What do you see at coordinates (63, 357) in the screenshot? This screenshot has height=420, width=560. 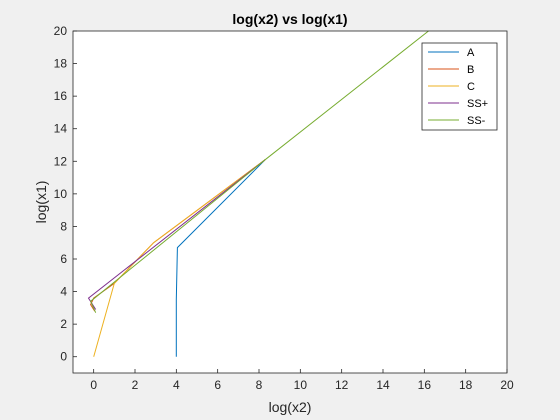 I see `y-tick-label: 0` at bounding box center [63, 357].